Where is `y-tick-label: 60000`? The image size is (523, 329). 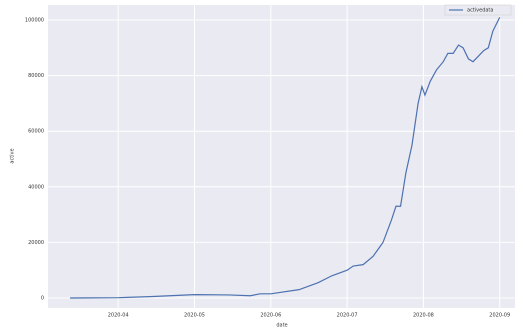 y-tick-label: 60000 is located at coordinates (36, 132).